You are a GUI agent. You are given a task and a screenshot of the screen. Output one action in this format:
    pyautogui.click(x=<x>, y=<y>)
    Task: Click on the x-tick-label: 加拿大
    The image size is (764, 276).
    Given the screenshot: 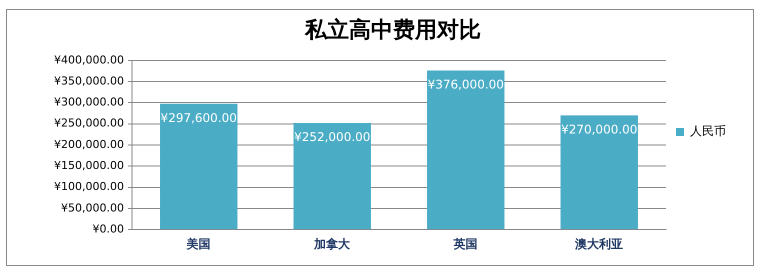 What is the action you would take?
    pyautogui.click(x=332, y=243)
    